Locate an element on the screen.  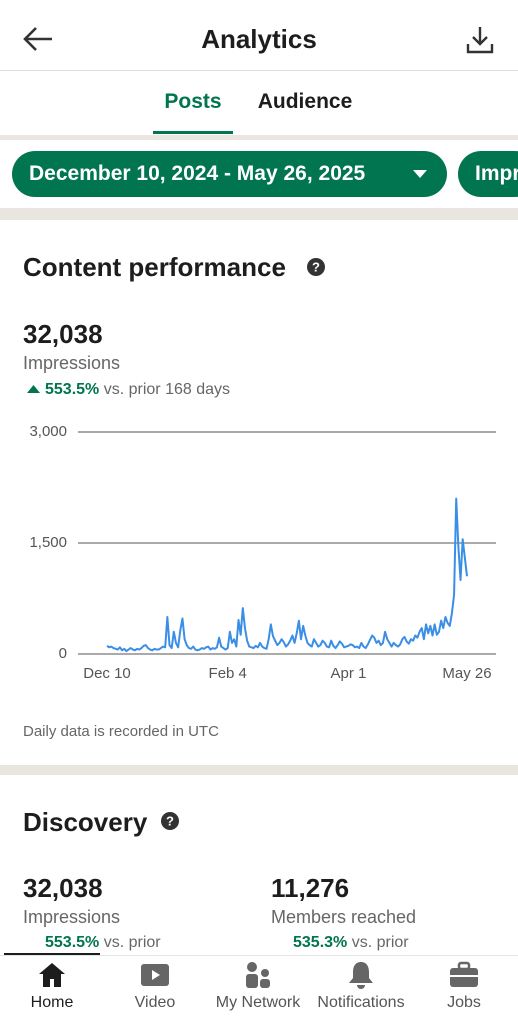
back-button is located at coordinates (38, 39).